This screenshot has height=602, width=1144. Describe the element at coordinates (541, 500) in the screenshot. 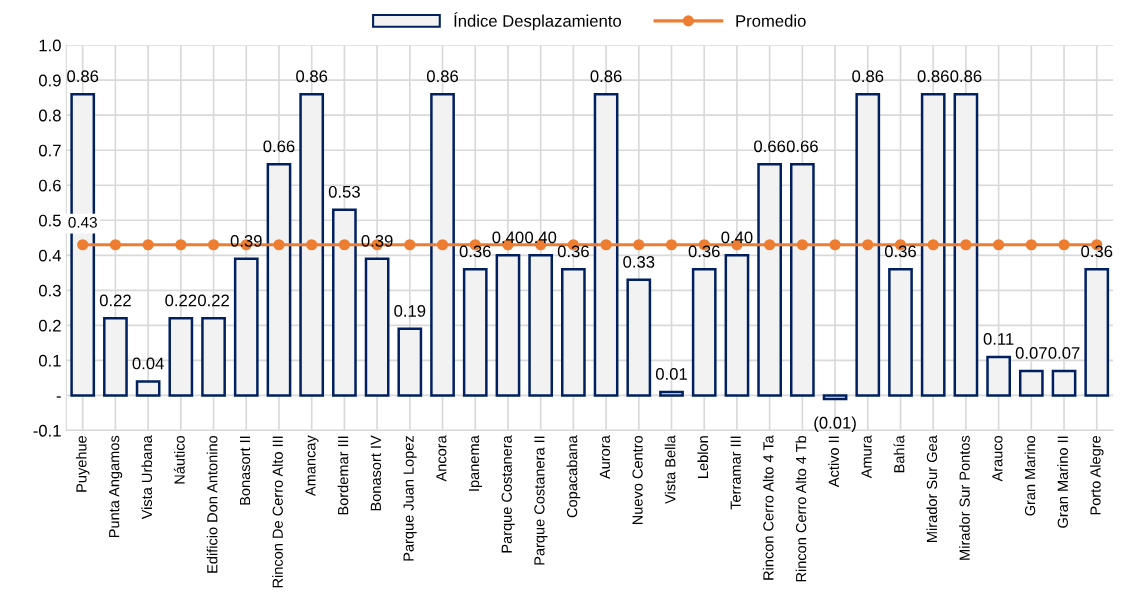

I see `x-tick-label: Parque Costanera II` at that location.